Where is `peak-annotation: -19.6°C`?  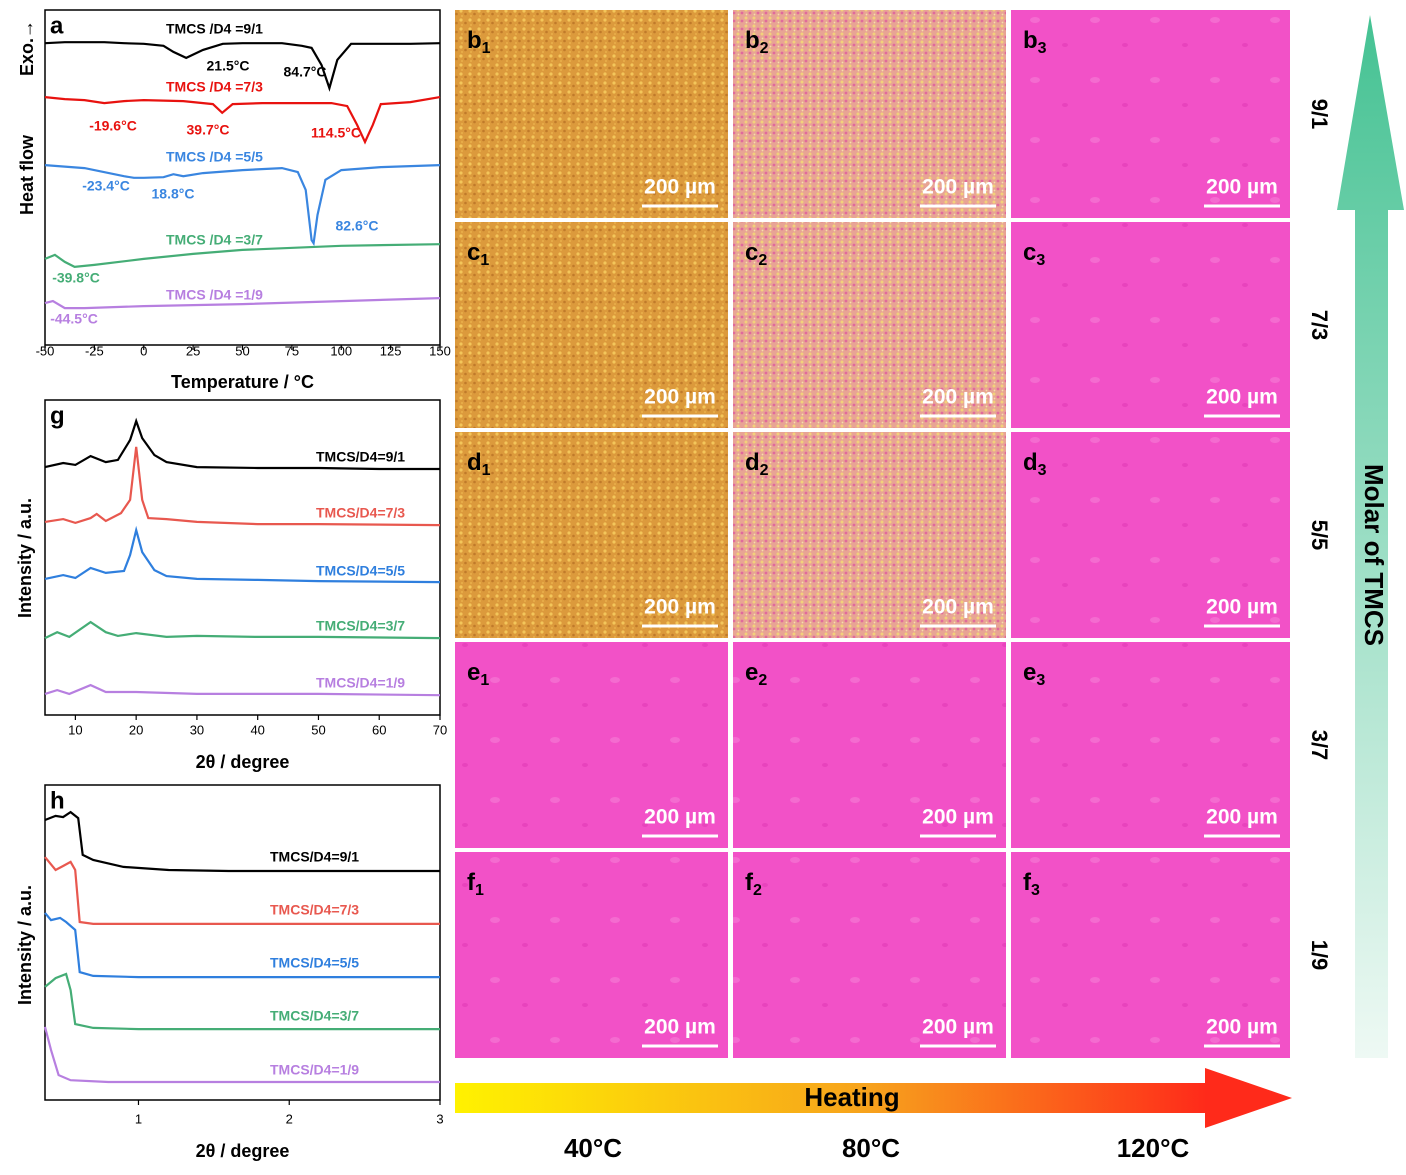
peak-annotation: -19.6°C is located at coordinates (113, 126).